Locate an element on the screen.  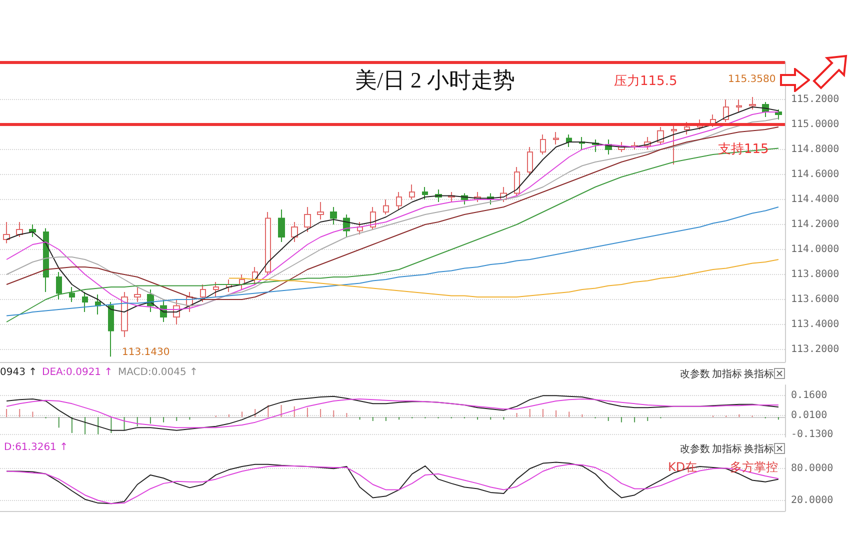
y-tick-label: 0.1600 is located at coordinates (809, 396).